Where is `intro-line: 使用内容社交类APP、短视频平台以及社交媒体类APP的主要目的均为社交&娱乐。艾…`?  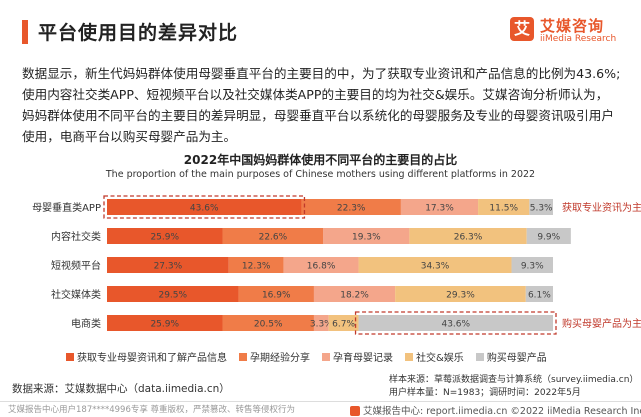 intro-line: 使用内容社交类APP、短视频平台以及社交媒体类APP的主要目的均为社交&娱乐。艾… is located at coordinates (315, 94).